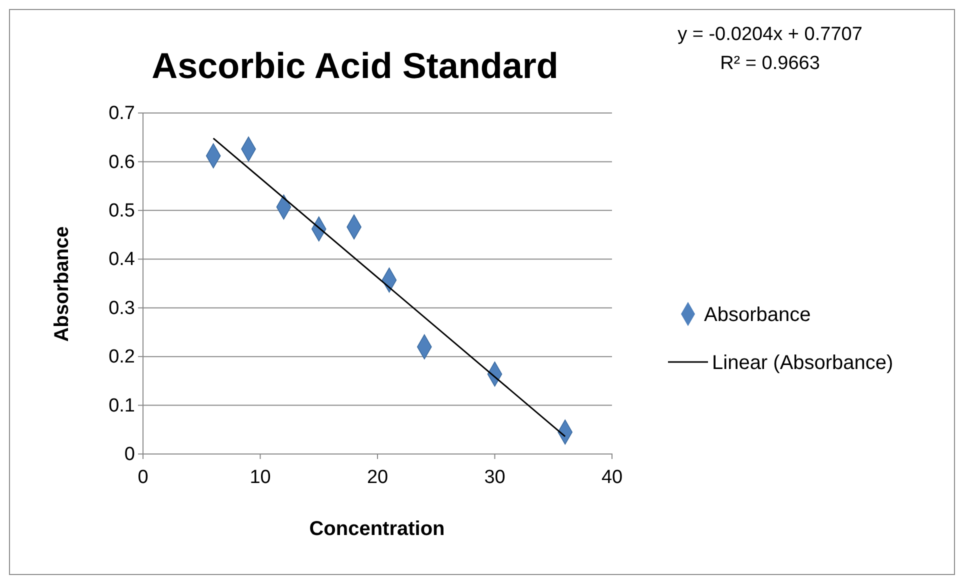  What do you see at coordinates (62, 284) in the screenshot?
I see `y-axis-title: Absorbance` at bounding box center [62, 284].